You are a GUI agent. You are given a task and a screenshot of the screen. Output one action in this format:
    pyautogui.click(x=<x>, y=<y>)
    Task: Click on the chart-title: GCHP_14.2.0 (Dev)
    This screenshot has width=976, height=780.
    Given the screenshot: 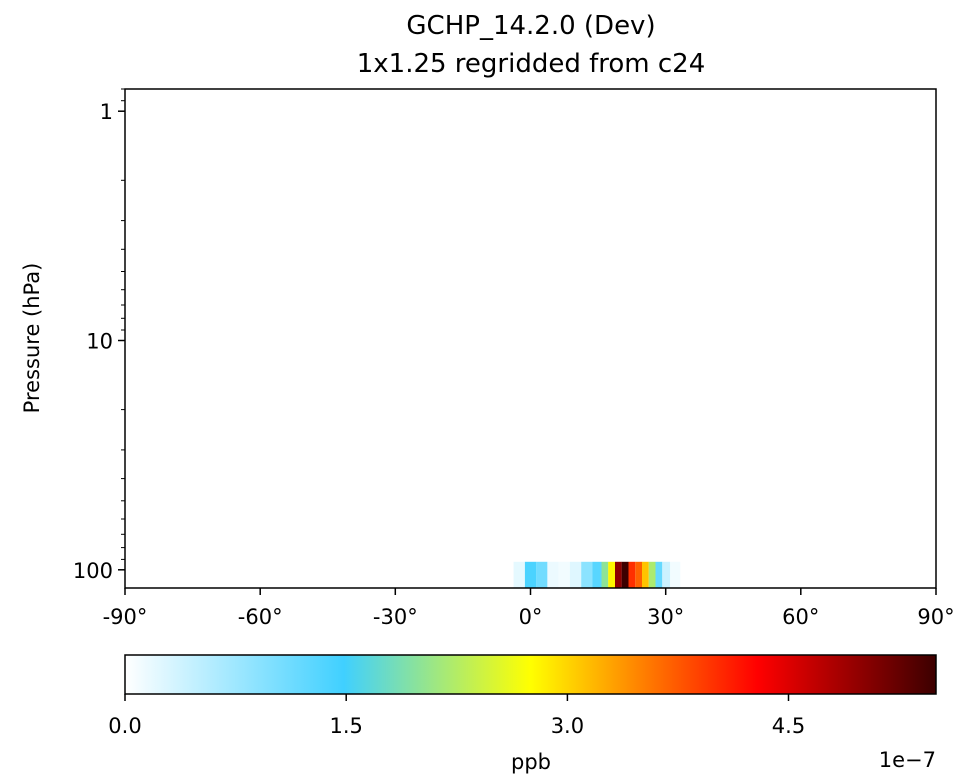 What is the action you would take?
    pyautogui.click(x=530, y=26)
    